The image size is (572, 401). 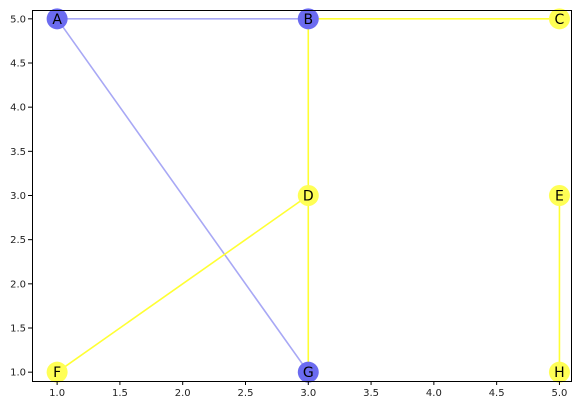 What do you see at coordinates (497, 393) in the screenshot?
I see `x-tick-label: 4.5` at bounding box center [497, 393].